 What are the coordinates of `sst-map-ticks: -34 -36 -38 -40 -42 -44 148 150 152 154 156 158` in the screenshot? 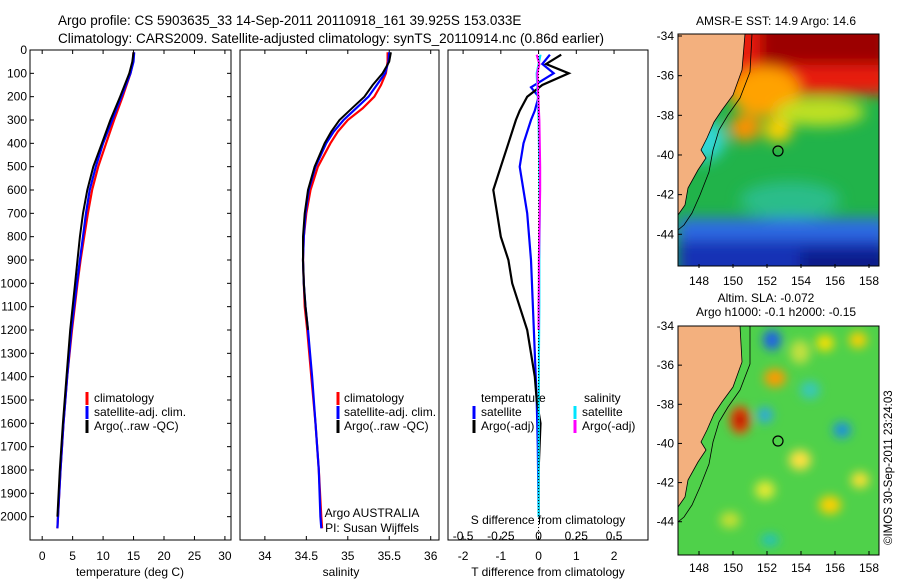 It's located at (768, 158).